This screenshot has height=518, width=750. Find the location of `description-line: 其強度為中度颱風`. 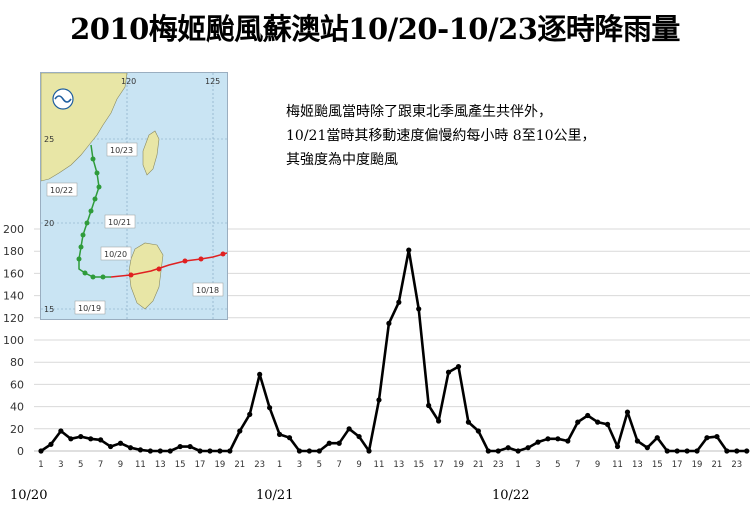

description-line: 其強度為中度颱風 is located at coordinates (342, 160).